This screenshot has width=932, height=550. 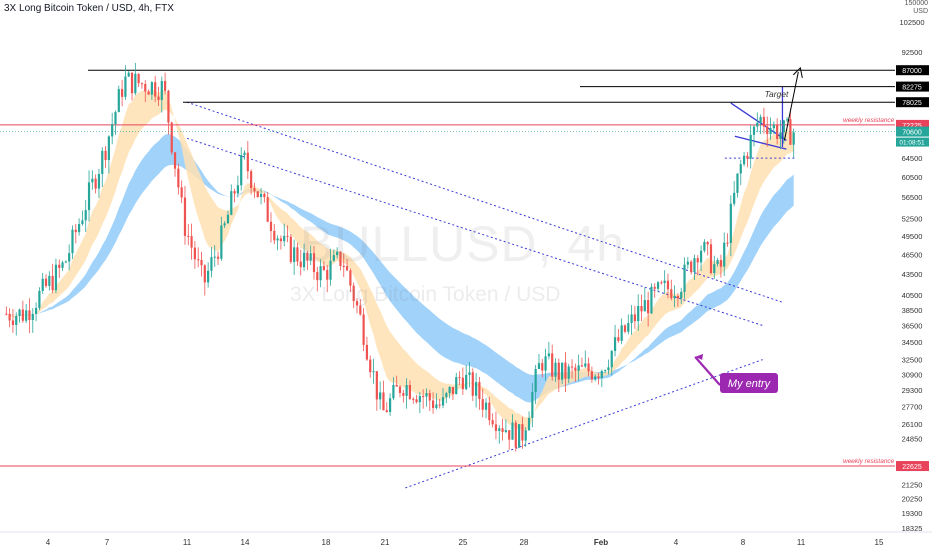 I want to click on target-label: Target, so click(x=777, y=94).